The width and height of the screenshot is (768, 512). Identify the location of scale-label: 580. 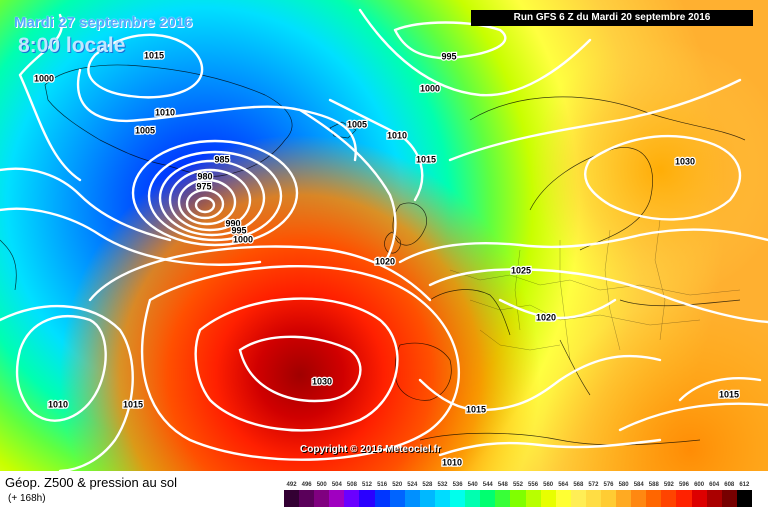
(623, 485).